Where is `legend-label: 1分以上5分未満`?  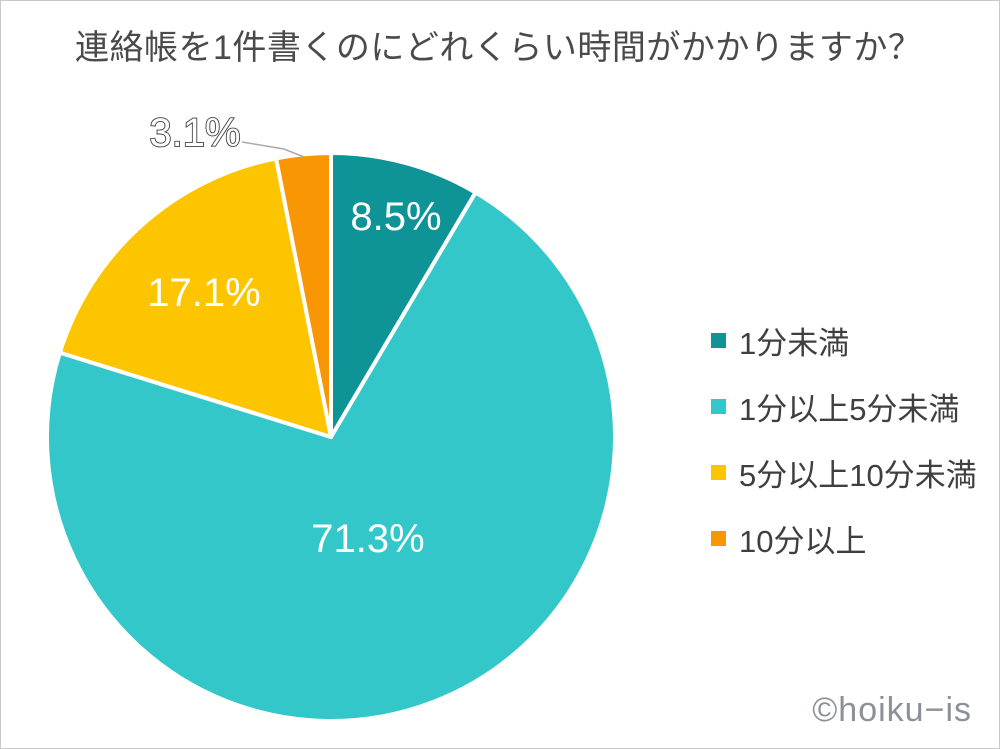
legend-label: 1分以上5分未満 is located at coordinates (849, 409).